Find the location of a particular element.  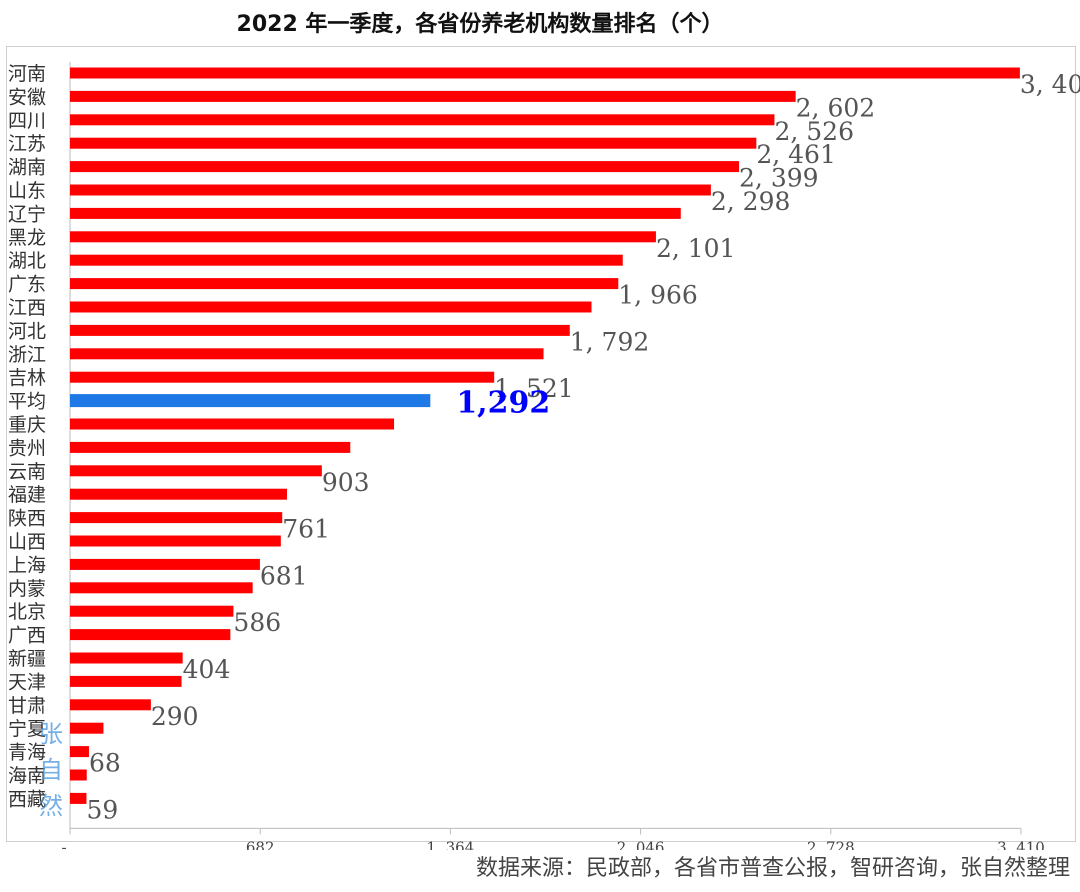

chart-title: 2022 年一季度，各省份养老机构数量排名（个） is located at coordinates (480, 24).